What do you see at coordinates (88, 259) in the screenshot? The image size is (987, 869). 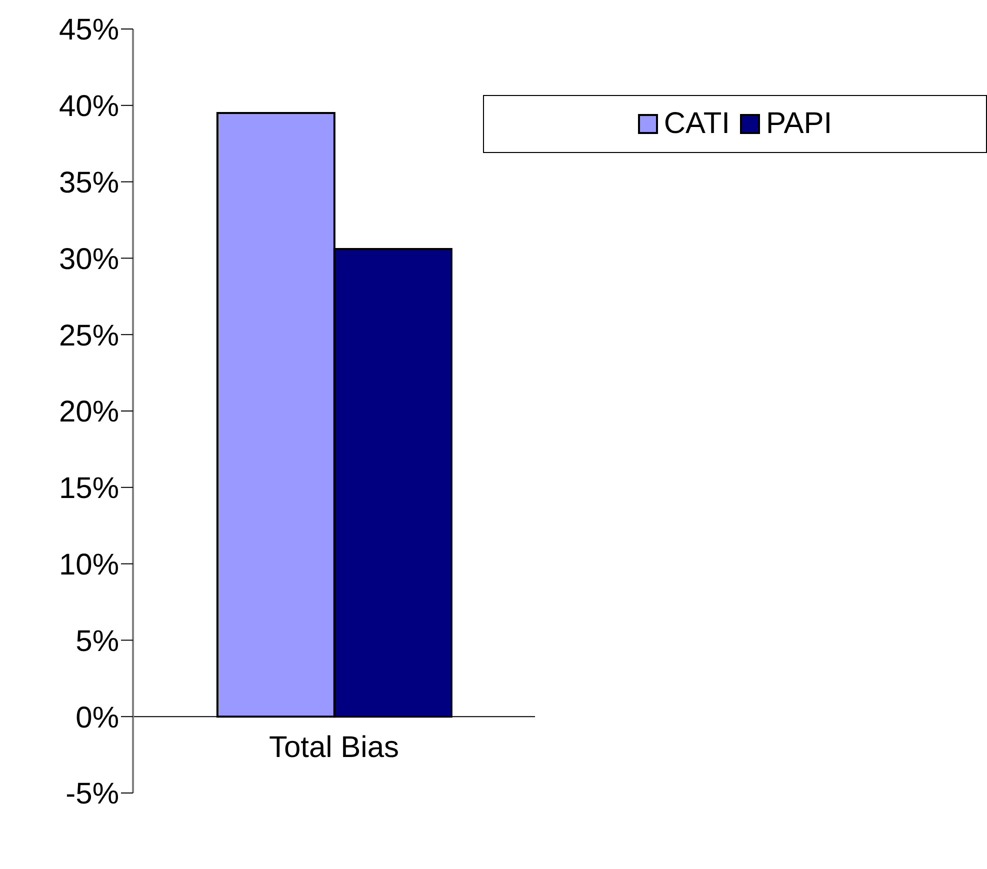 I see `y-tick-label: 30%` at bounding box center [88, 259].